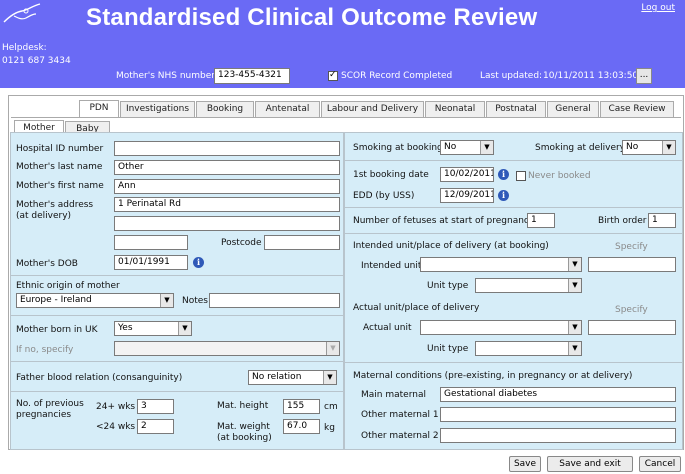  Describe the element at coordinates (558, 414) in the screenshot. I see `other-maternal-1-input` at that location.